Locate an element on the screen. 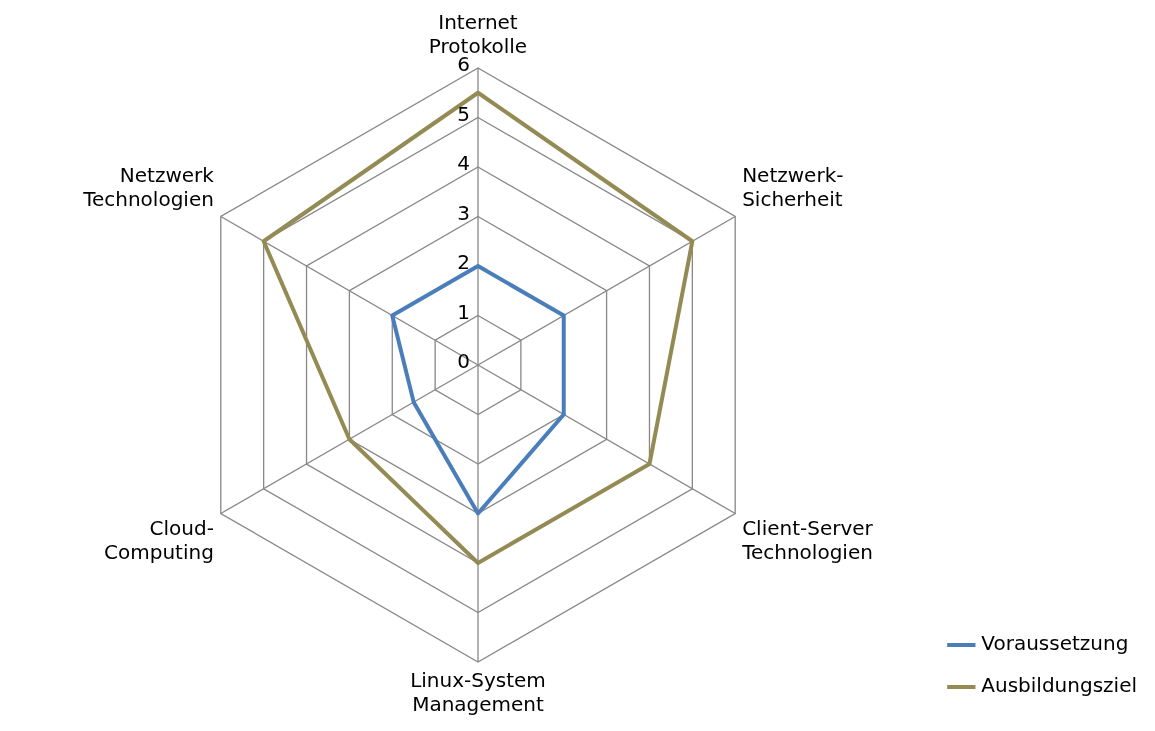 The image size is (1155, 731). y-tick-label: 5 is located at coordinates (463, 113).